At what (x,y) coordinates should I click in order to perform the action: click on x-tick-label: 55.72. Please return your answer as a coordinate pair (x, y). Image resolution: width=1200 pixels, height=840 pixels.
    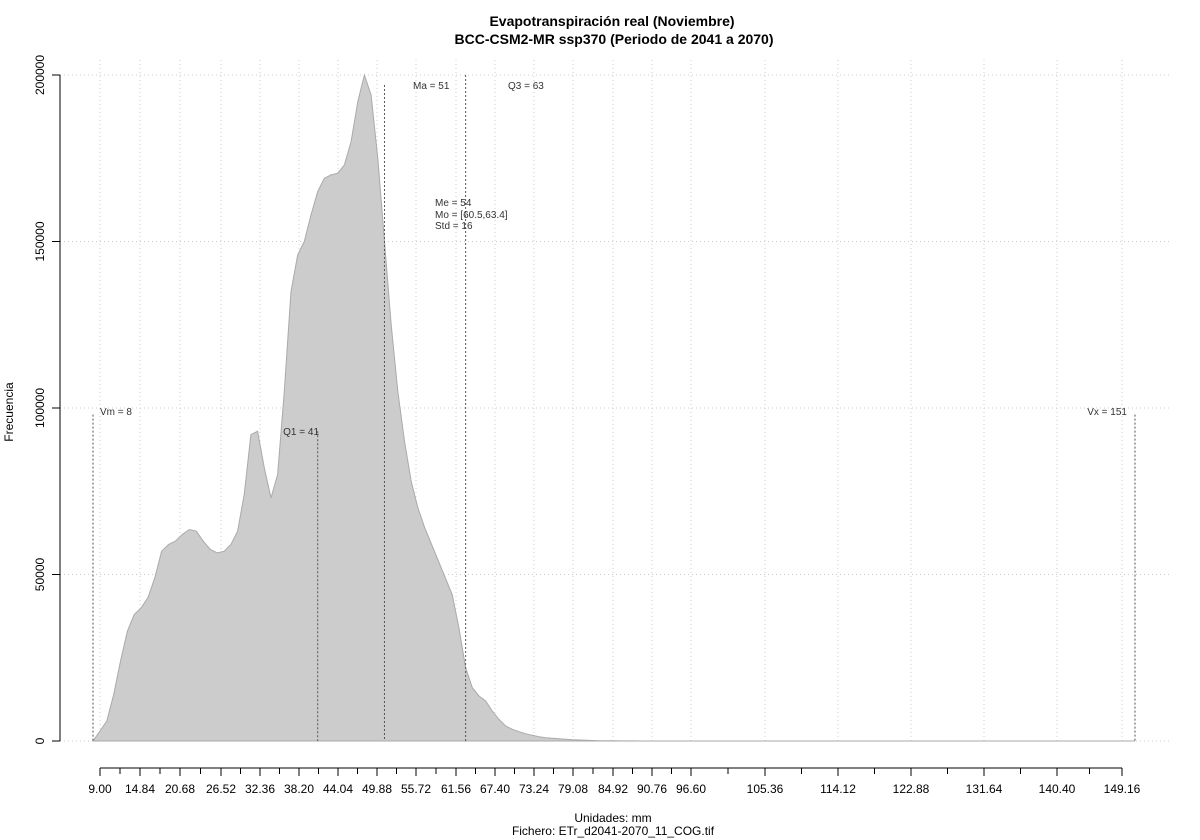
    Looking at the image, I should click on (416, 789).